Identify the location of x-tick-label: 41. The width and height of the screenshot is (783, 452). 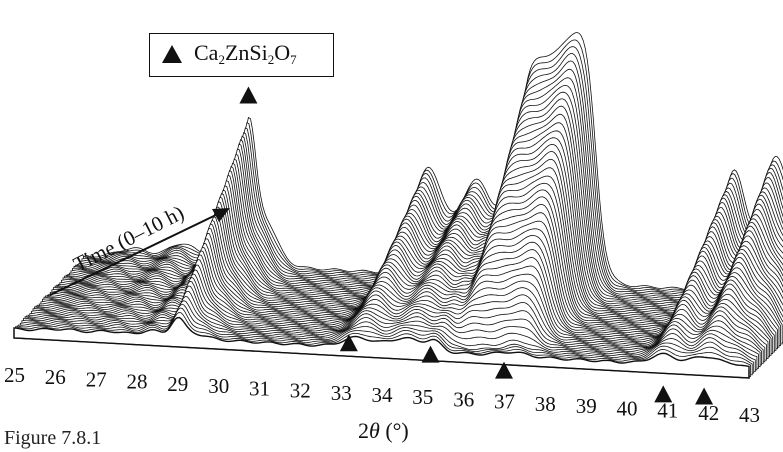
(667, 411).